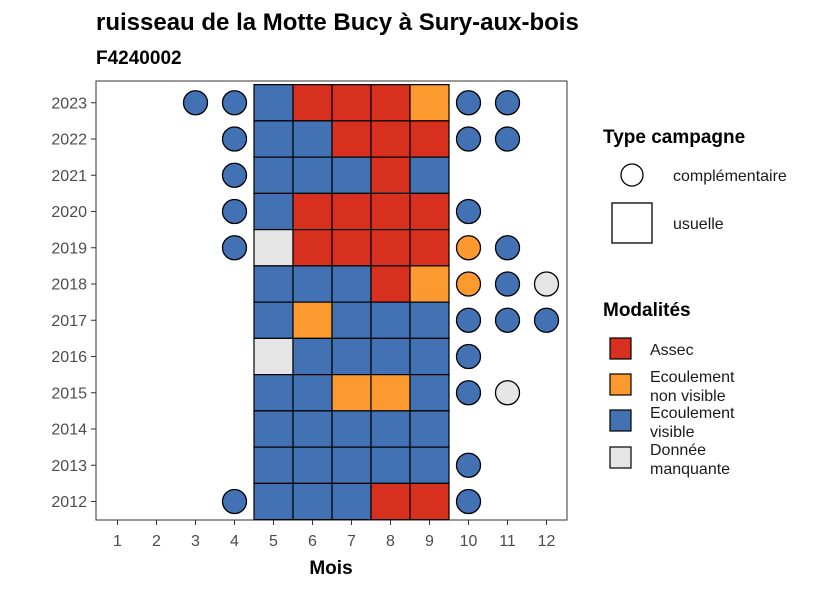 This screenshot has width=826, height=590. What do you see at coordinates (429, 139) in the screenshot?
I see `tile-2022-9-assec` at bounding box center [429, 139].